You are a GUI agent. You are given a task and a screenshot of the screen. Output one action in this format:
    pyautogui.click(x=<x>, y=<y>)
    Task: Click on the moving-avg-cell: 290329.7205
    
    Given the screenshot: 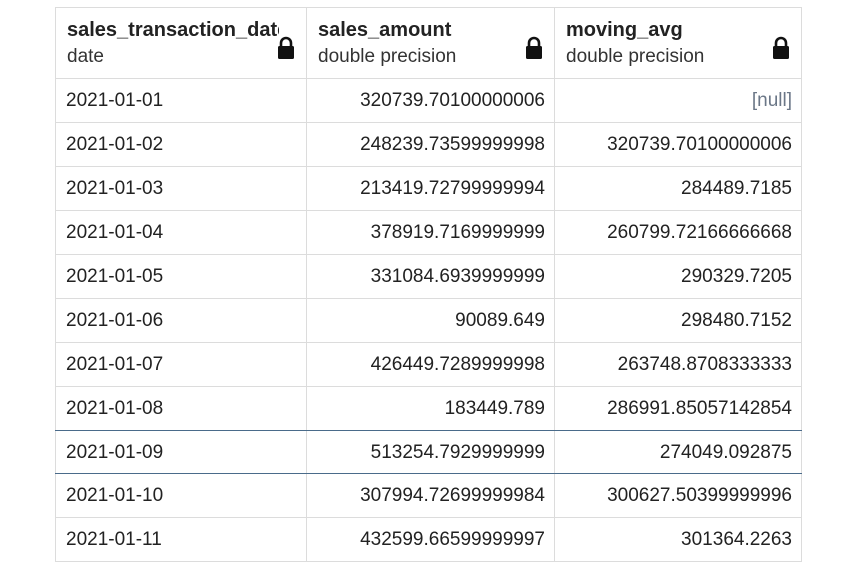 What is the action you would take?
    pyautogui.click(x=678, y=276)
    